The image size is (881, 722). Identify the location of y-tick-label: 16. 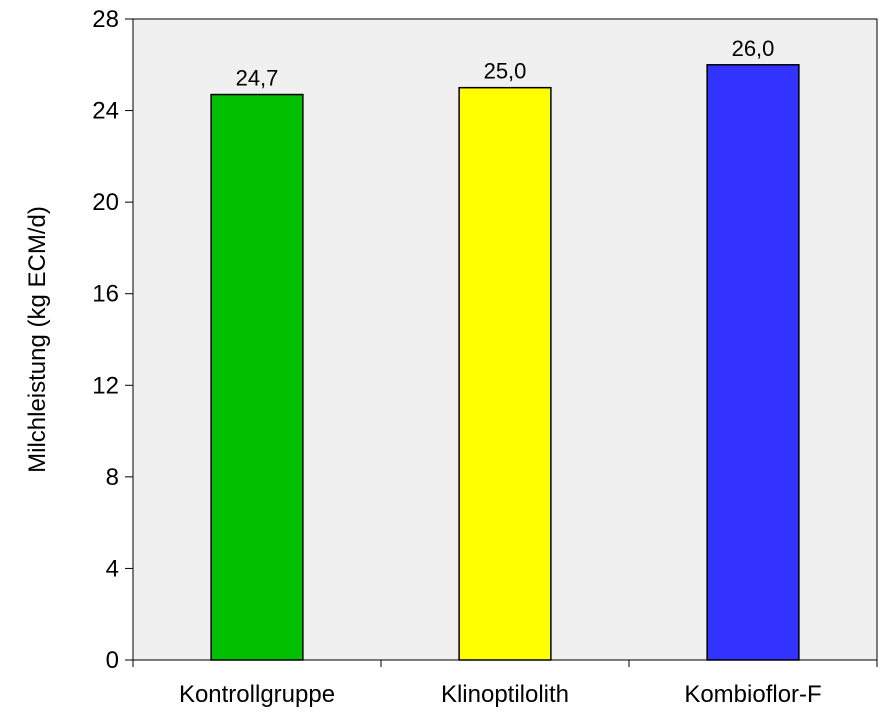
(105, 294).